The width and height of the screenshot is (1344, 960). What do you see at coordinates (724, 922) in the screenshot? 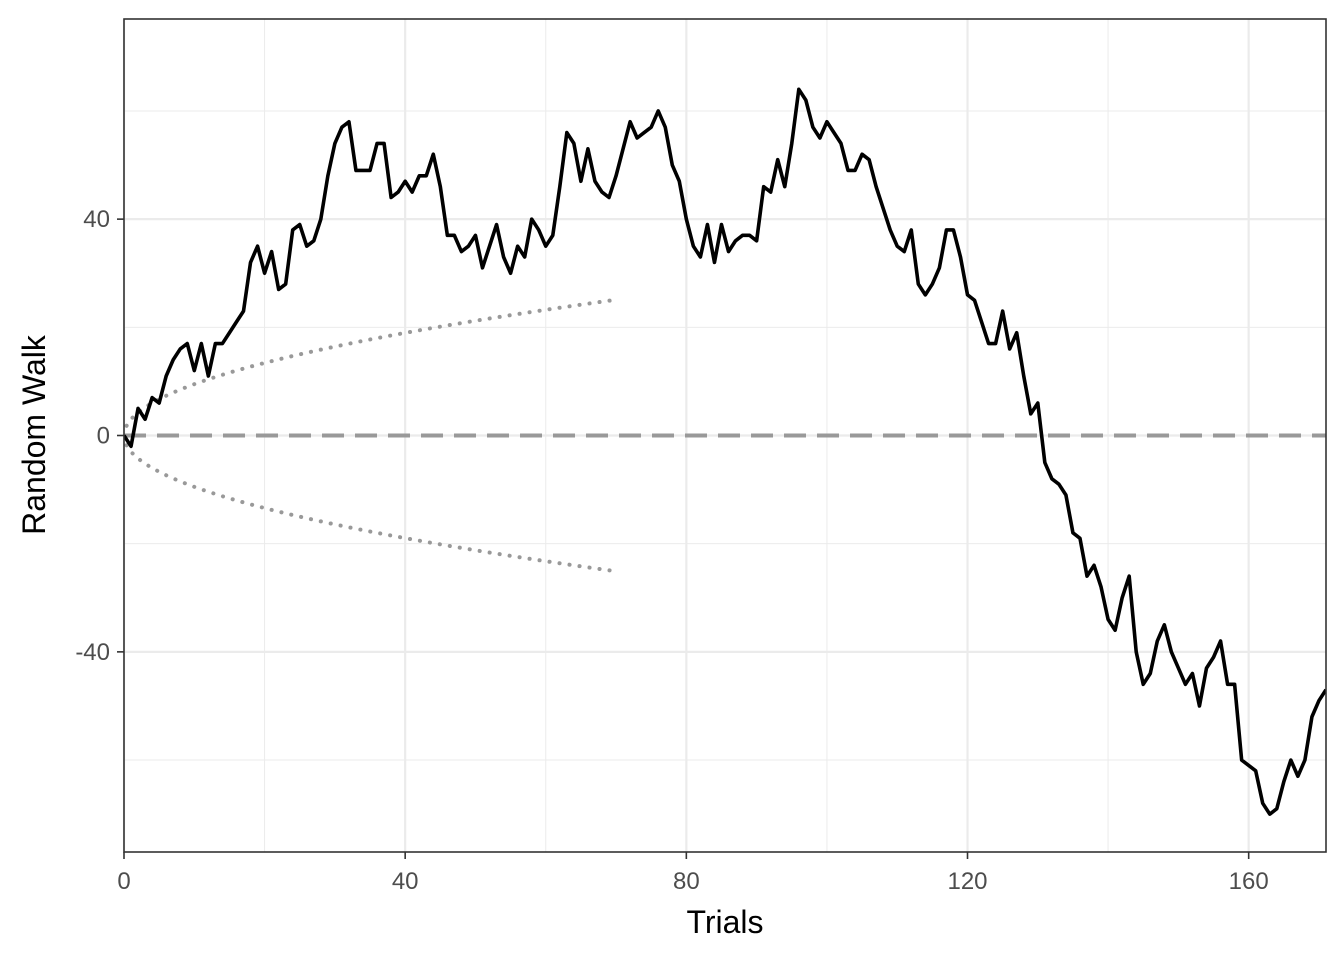
I see `x-axis-title: Trials` at bounding box center [724, 922].